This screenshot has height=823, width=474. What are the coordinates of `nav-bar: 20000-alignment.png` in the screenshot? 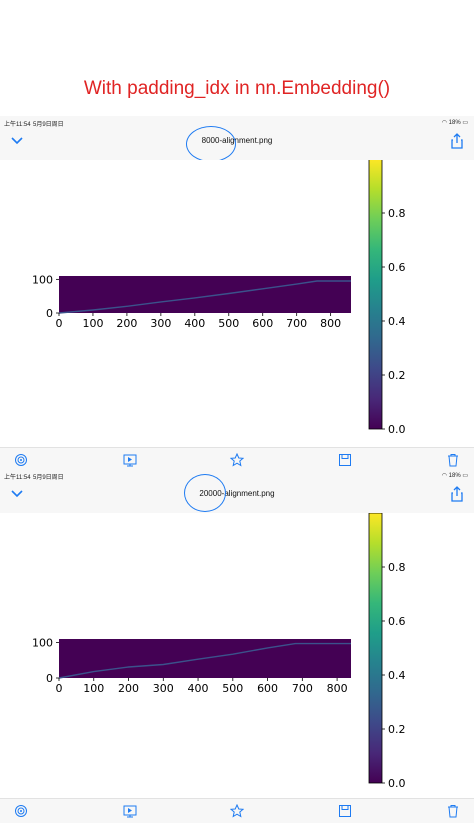 It's located at (237, 497).